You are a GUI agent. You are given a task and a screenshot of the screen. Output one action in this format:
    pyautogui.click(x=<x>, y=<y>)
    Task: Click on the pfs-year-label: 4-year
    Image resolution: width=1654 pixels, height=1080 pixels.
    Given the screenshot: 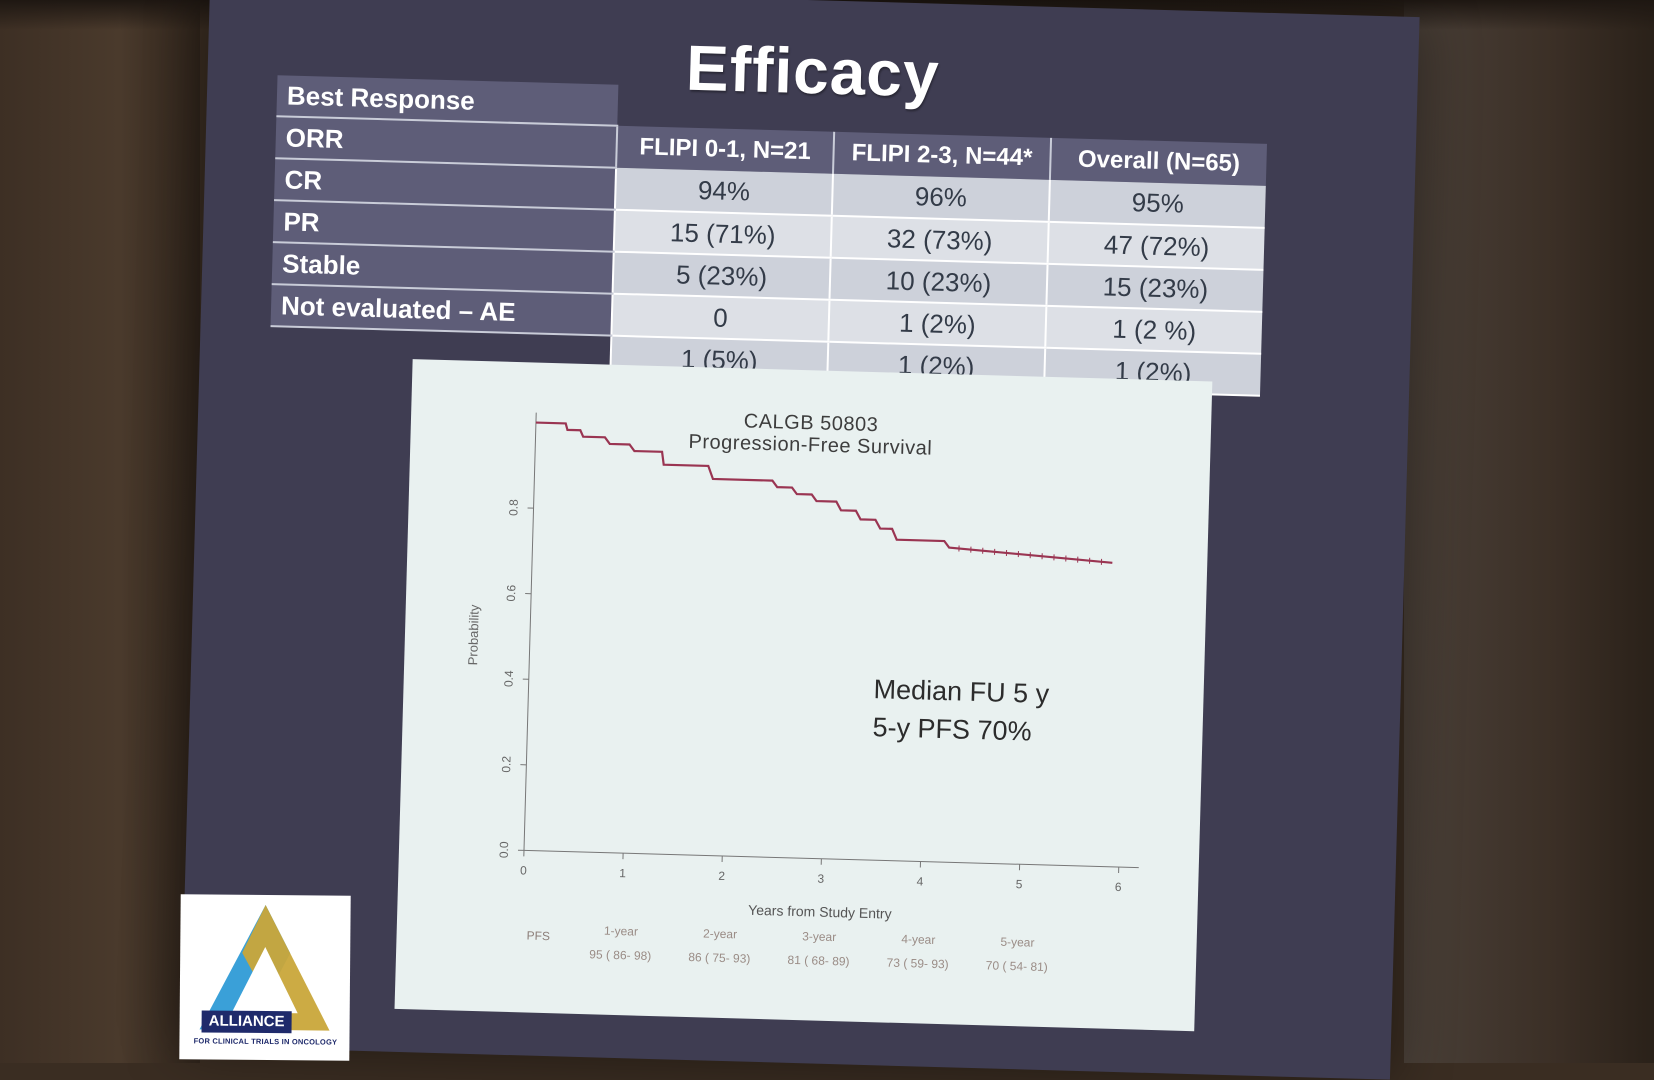 What is the action you would take?
    pyautogui.click(x=918, y=939)
    